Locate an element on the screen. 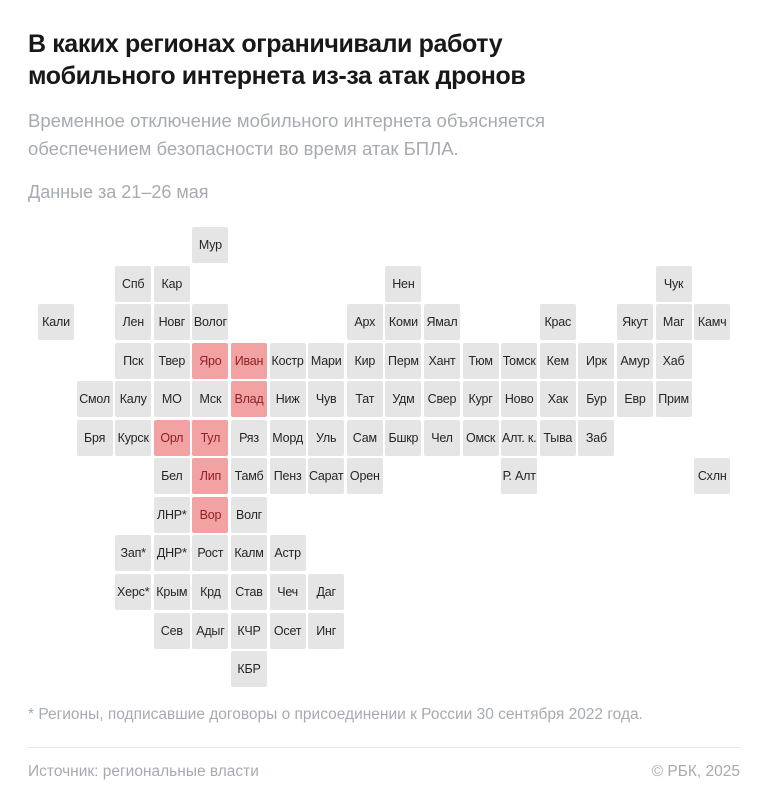 The width and height of the screenshot is (768, 803). region-tile: Пск is located at coordinates (133, 360).